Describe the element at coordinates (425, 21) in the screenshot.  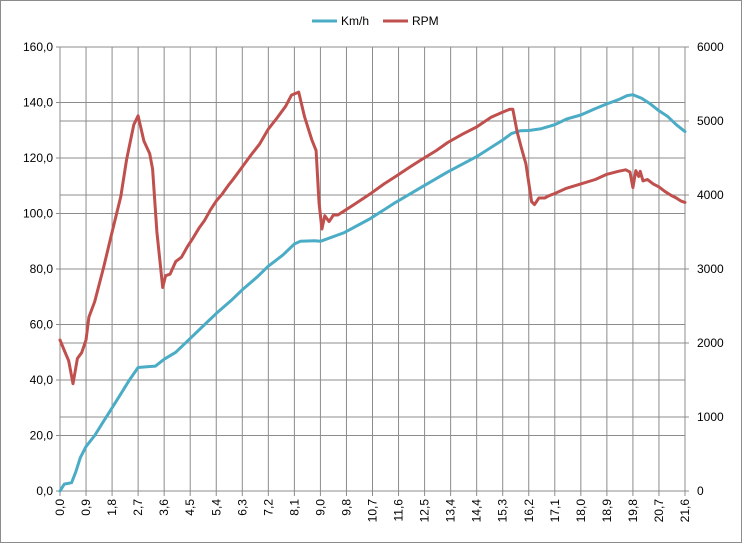
I see `legend-label: RPM` at that location.